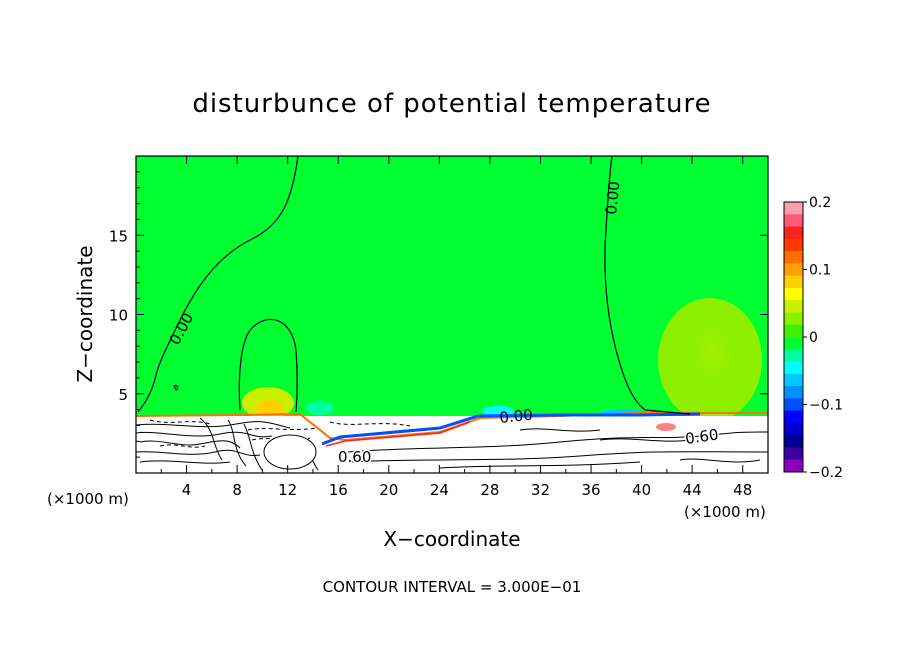  I want to click on contour-label-060-west: 0.60, so click(354, 457).